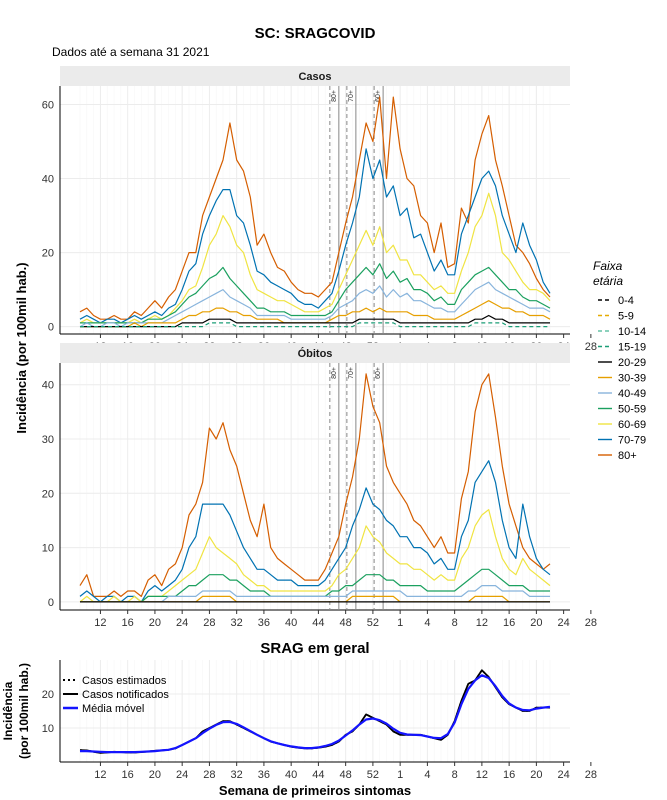  I want to click on legend-label-60-69: 60-69, so click(632, 425).